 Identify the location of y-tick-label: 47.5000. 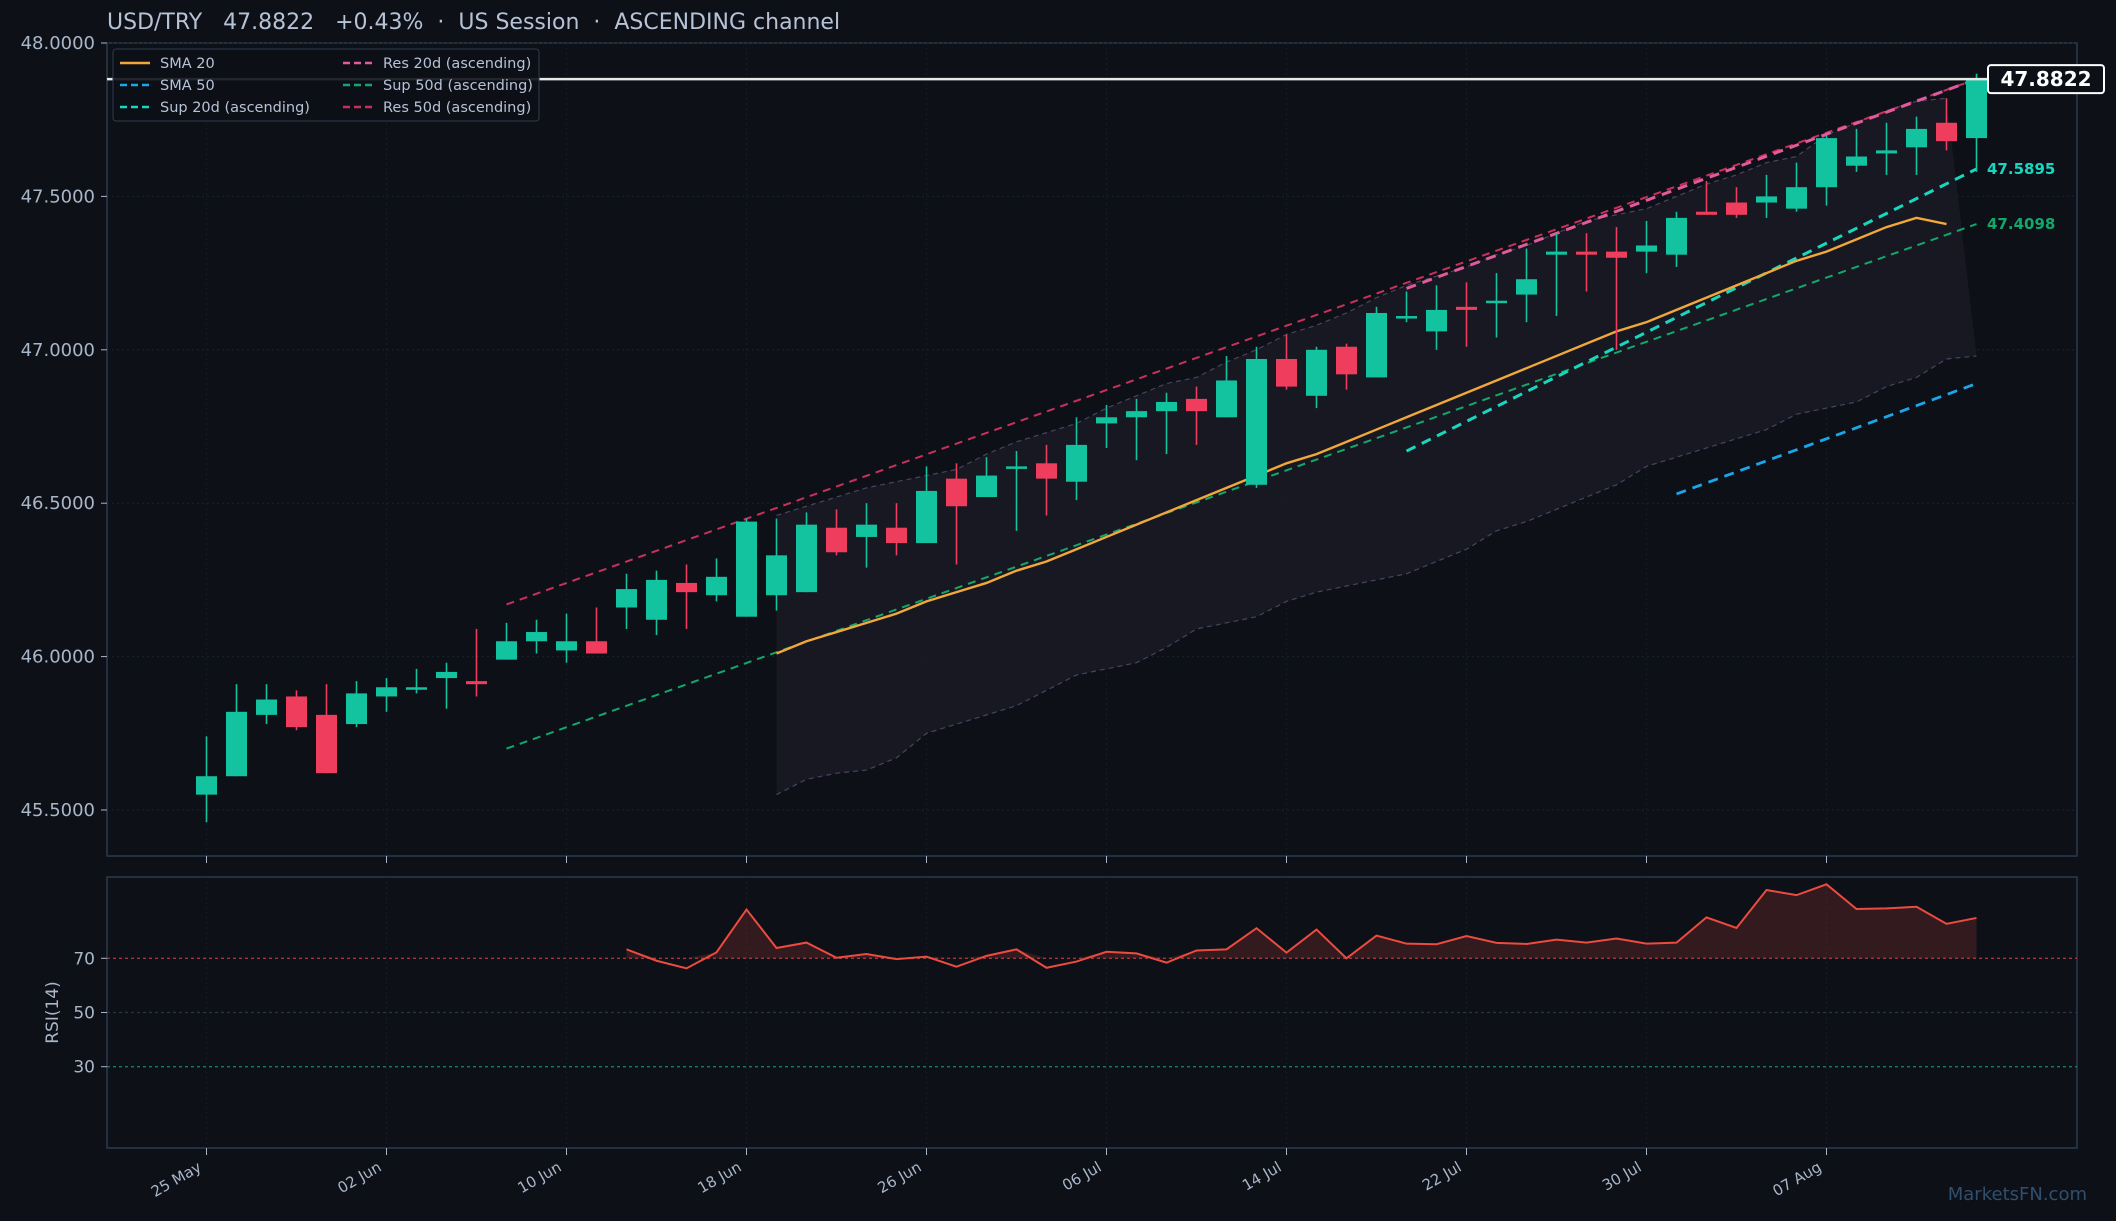
(58, 196).